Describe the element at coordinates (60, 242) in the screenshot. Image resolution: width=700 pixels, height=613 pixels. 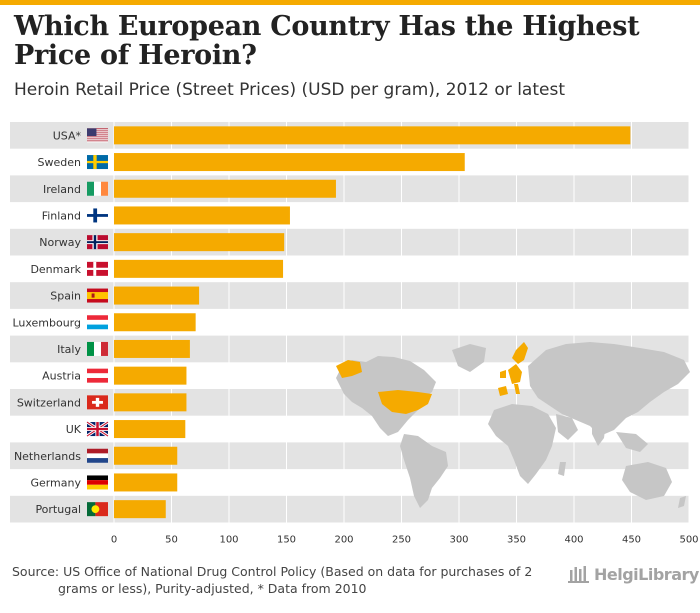
I see `category-label: Norway` at that location.